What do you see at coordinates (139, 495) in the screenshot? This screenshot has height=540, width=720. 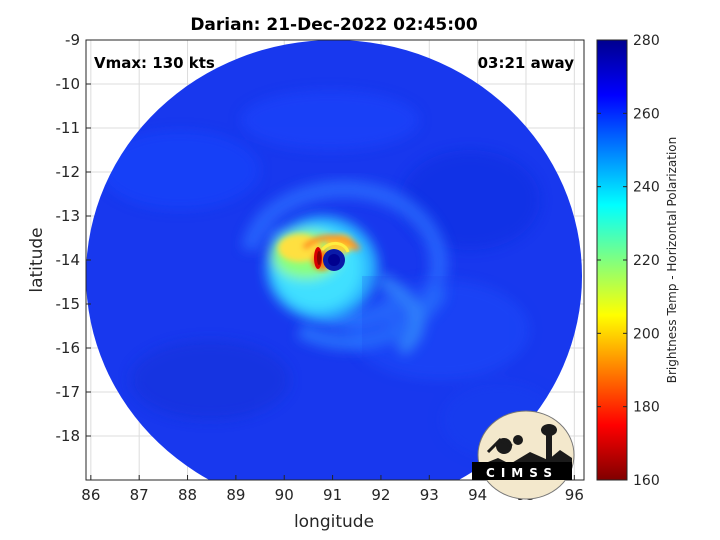 I see `x-tick-label: 87` at bounding box center [139, 495].